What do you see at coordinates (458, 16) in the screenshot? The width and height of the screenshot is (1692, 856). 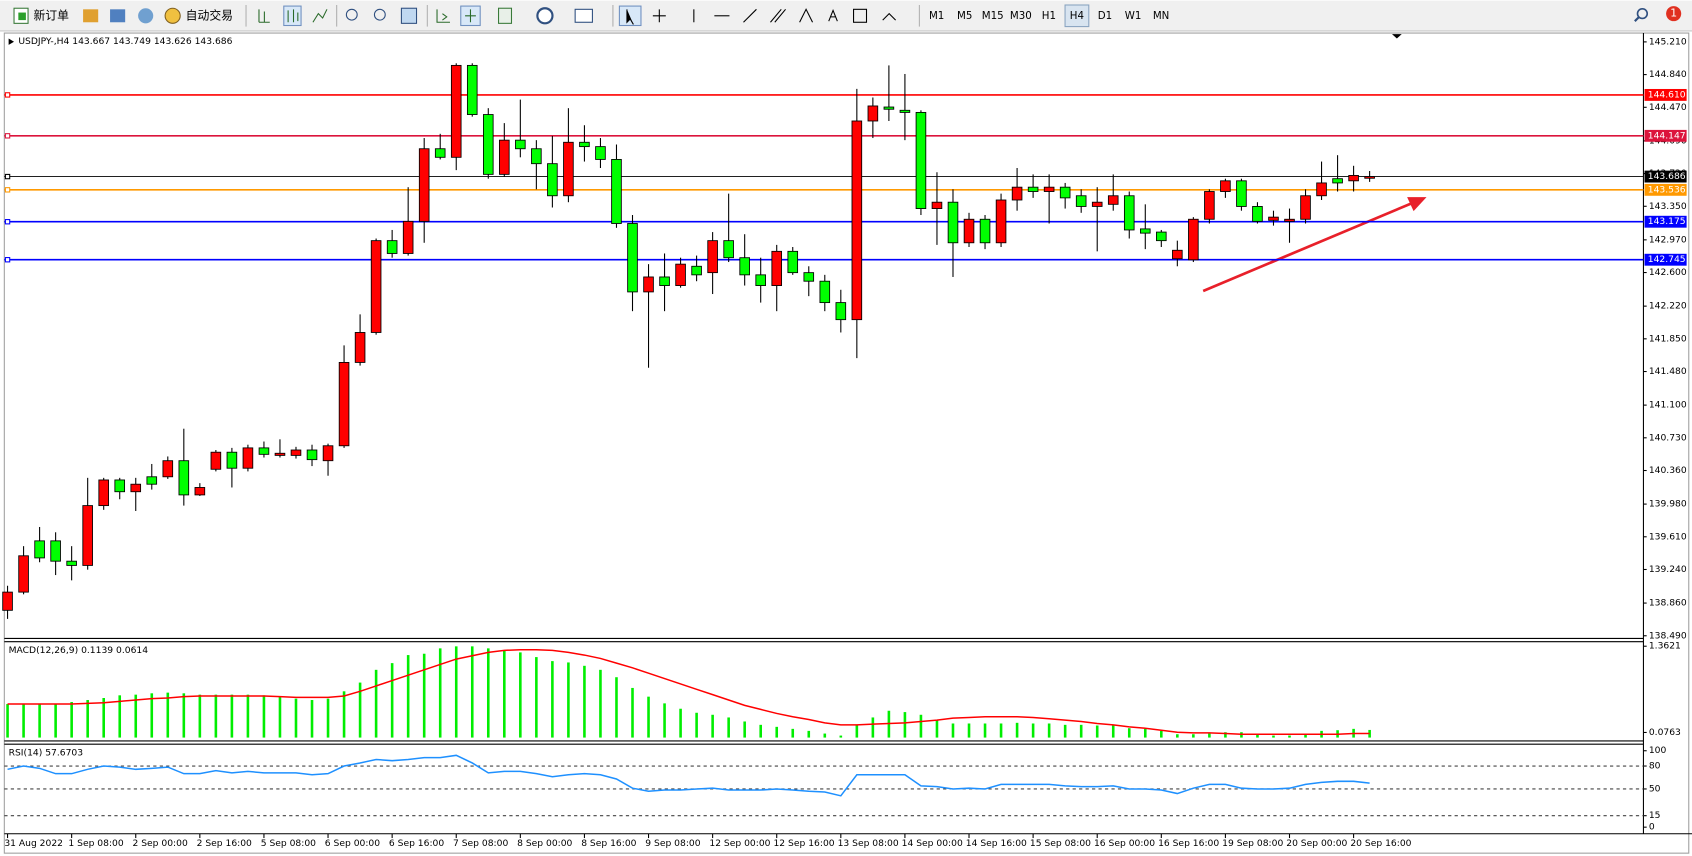 I see `scroll-icons` at bounding box center [458, 16].